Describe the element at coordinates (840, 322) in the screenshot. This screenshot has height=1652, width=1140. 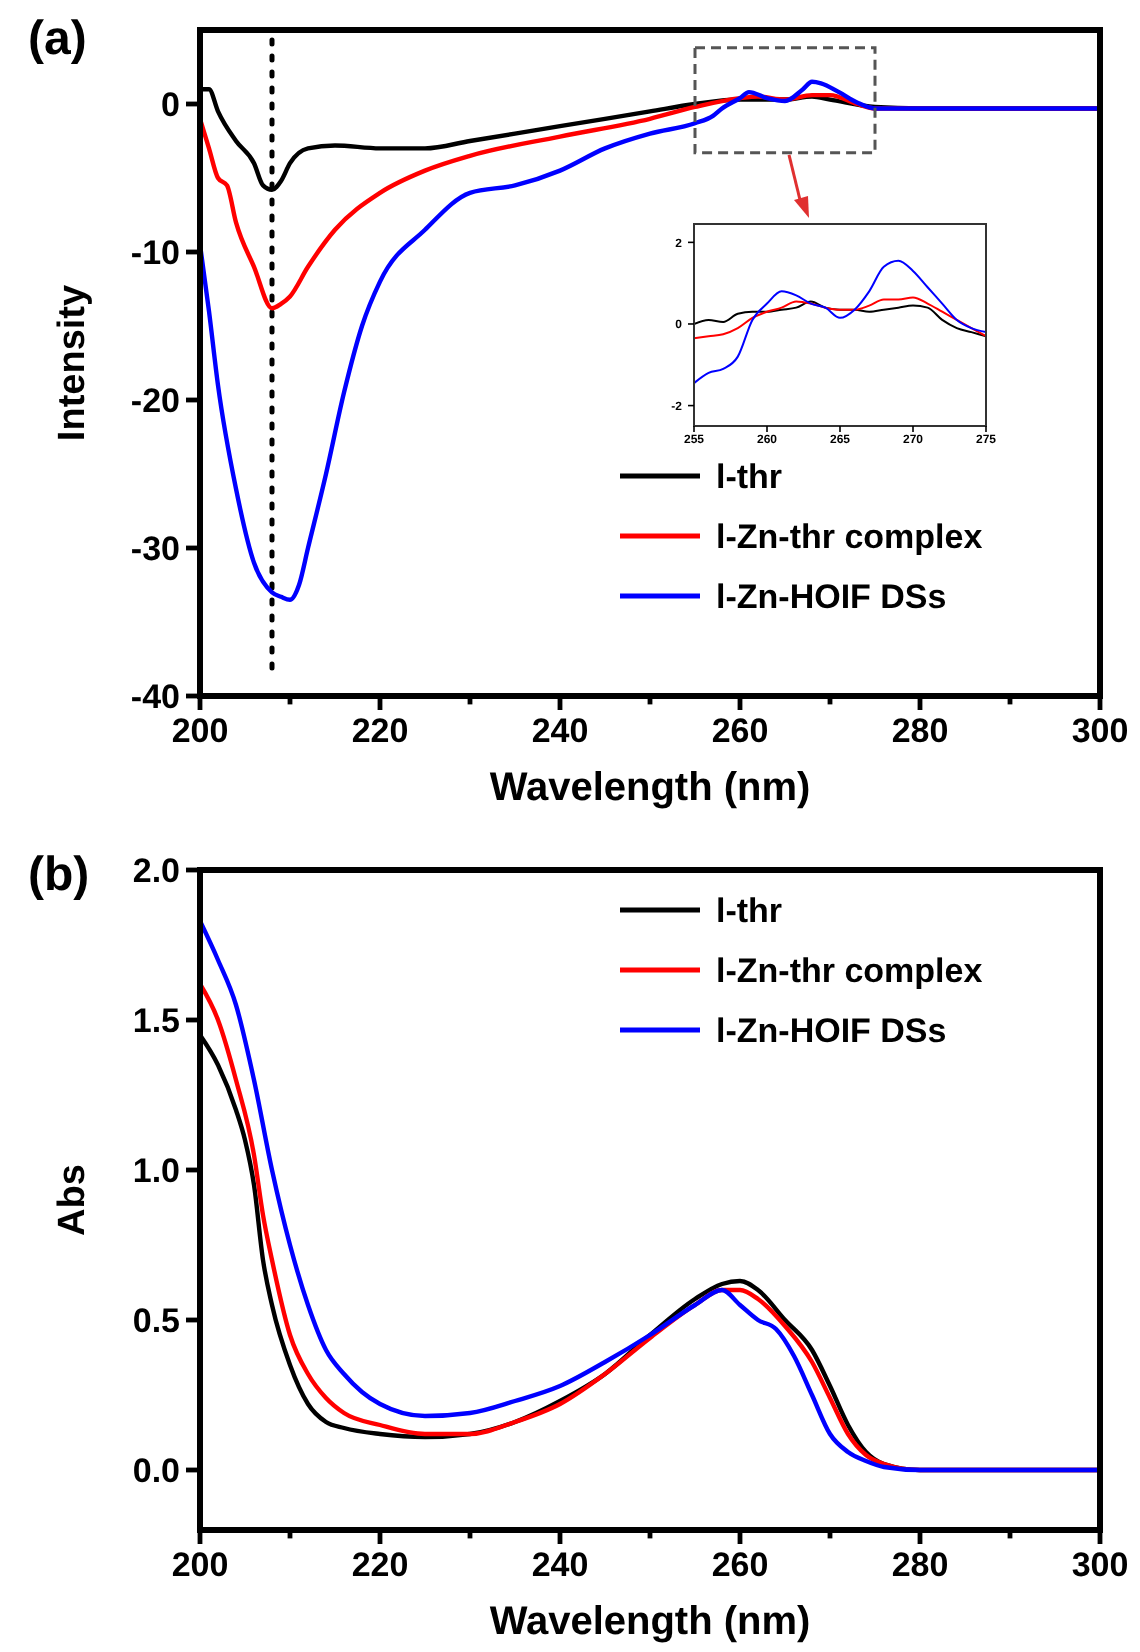
I see `line-series` at that location.